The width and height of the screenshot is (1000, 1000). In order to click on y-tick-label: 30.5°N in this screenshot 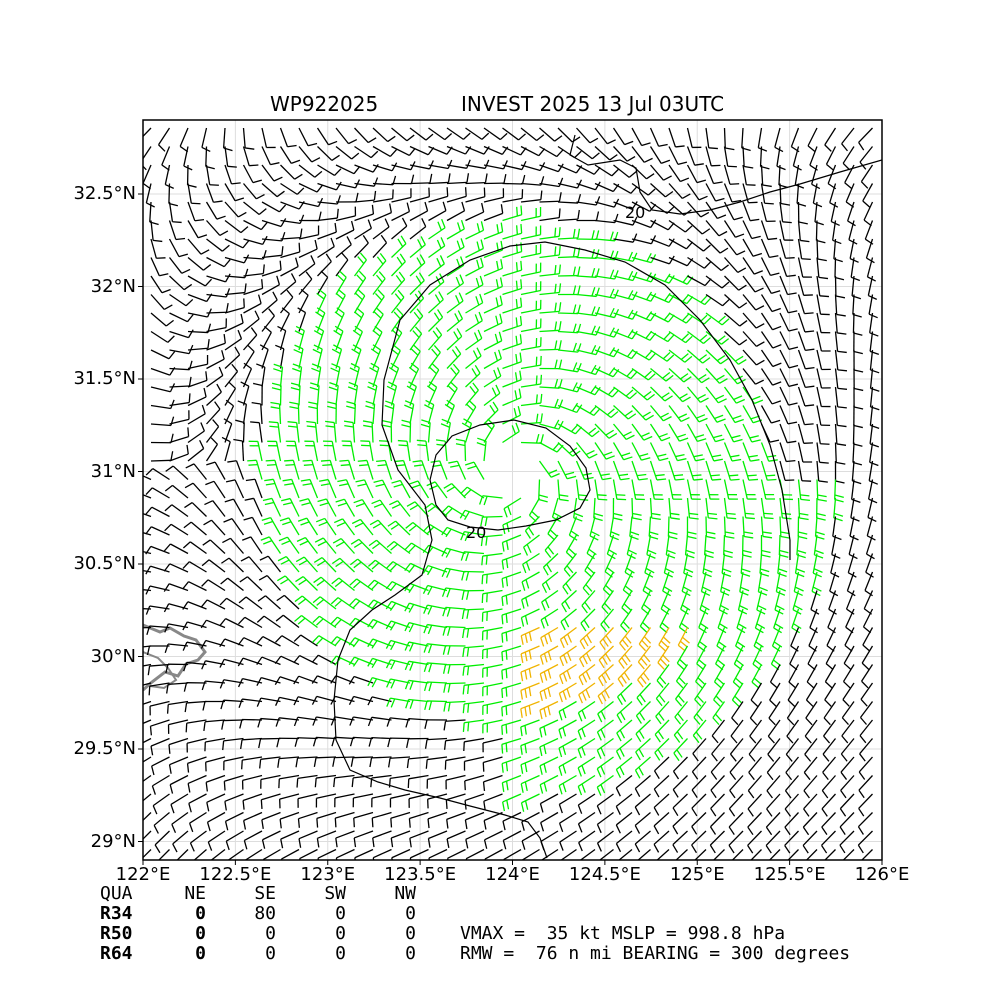, I will do `click(104, 563)`.